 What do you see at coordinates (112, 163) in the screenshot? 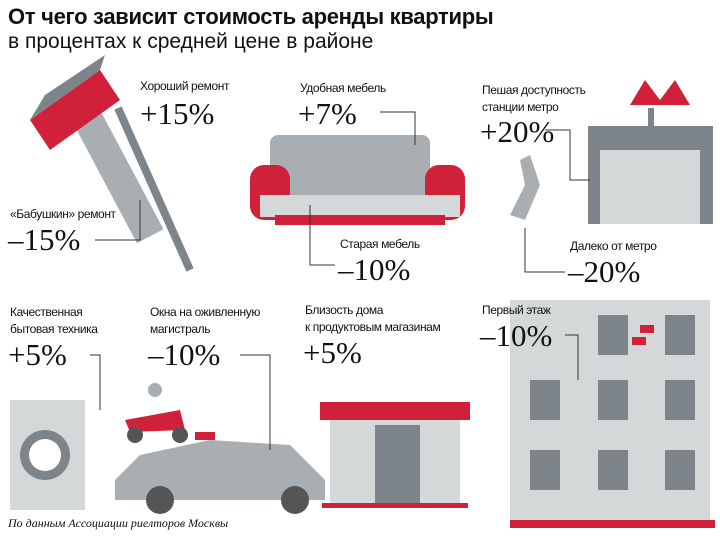
I see `paint-roller-icon` at bounding box center [112, 163].